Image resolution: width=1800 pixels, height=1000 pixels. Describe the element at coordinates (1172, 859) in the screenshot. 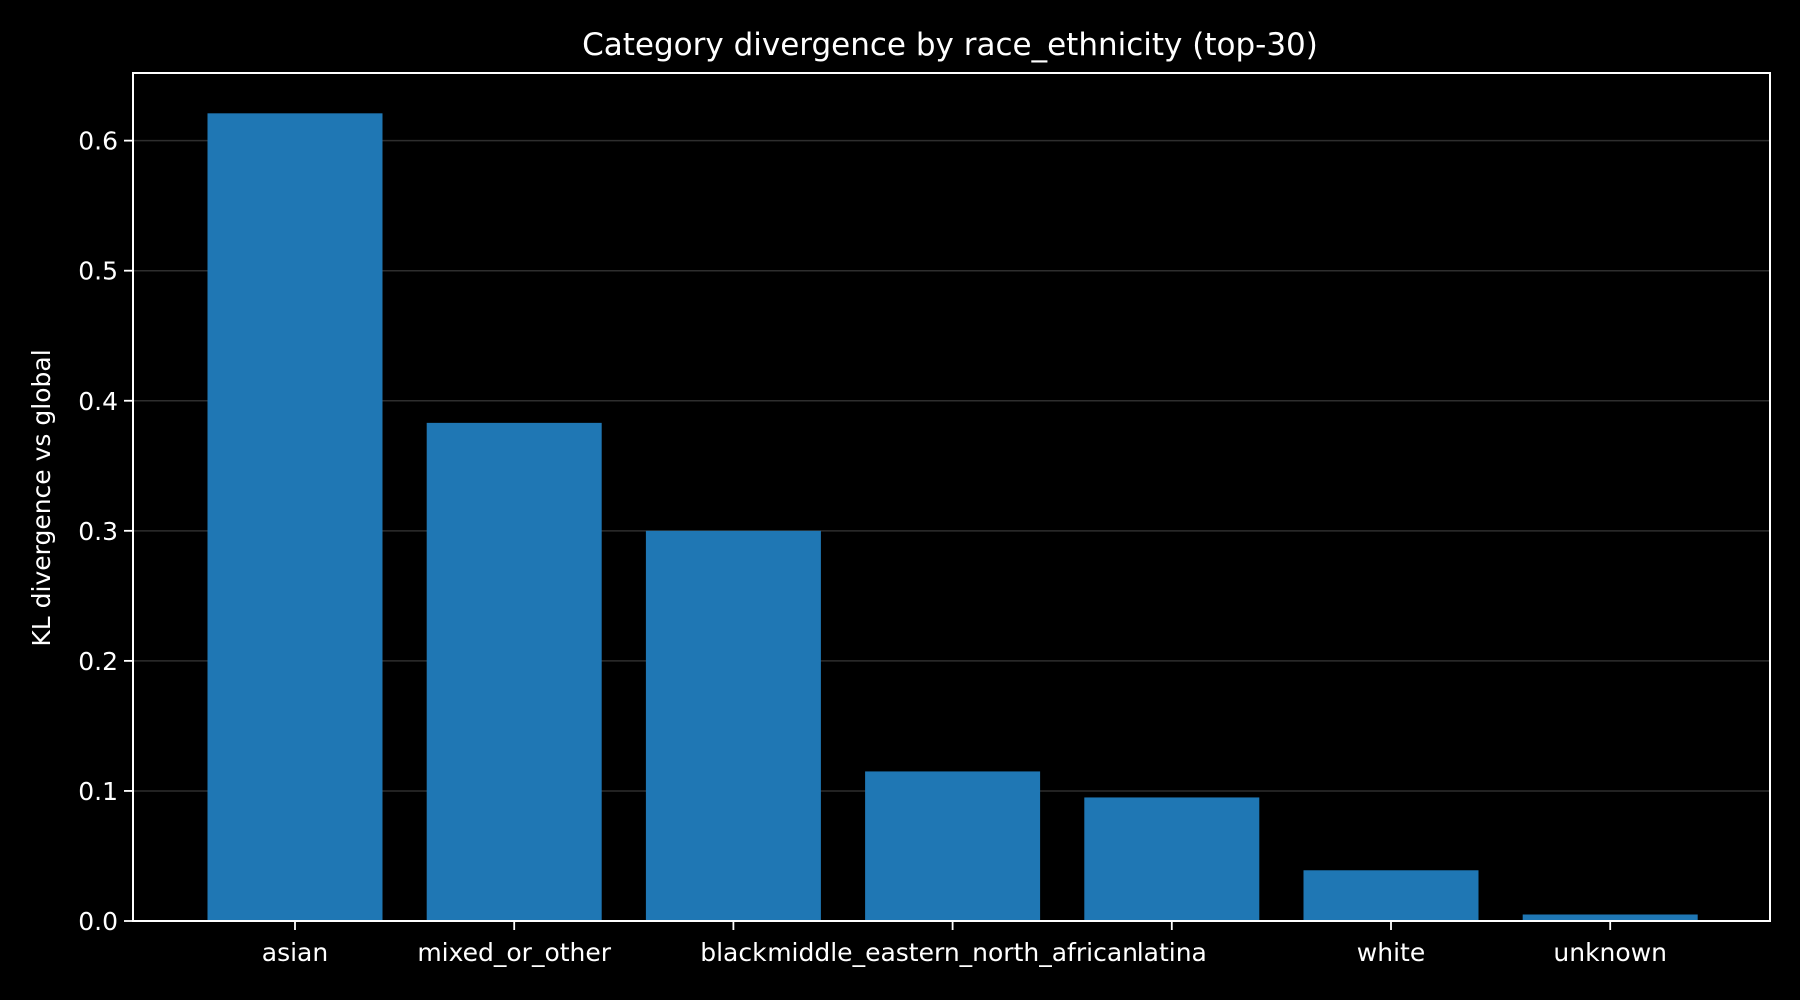

I see `bar-latina` at that location.